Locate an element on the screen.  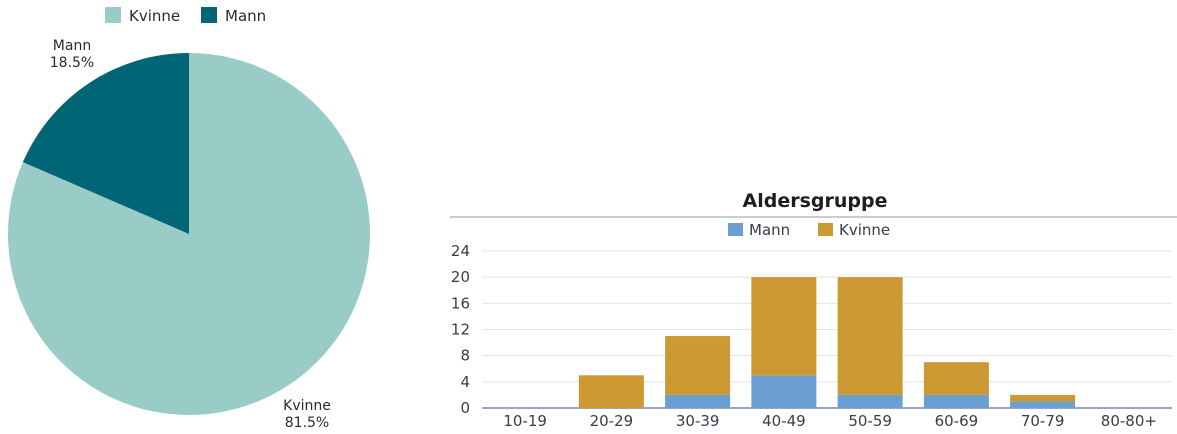
bar-legend-label-kvinne: Kvinne is located at coordinates (864, 230).